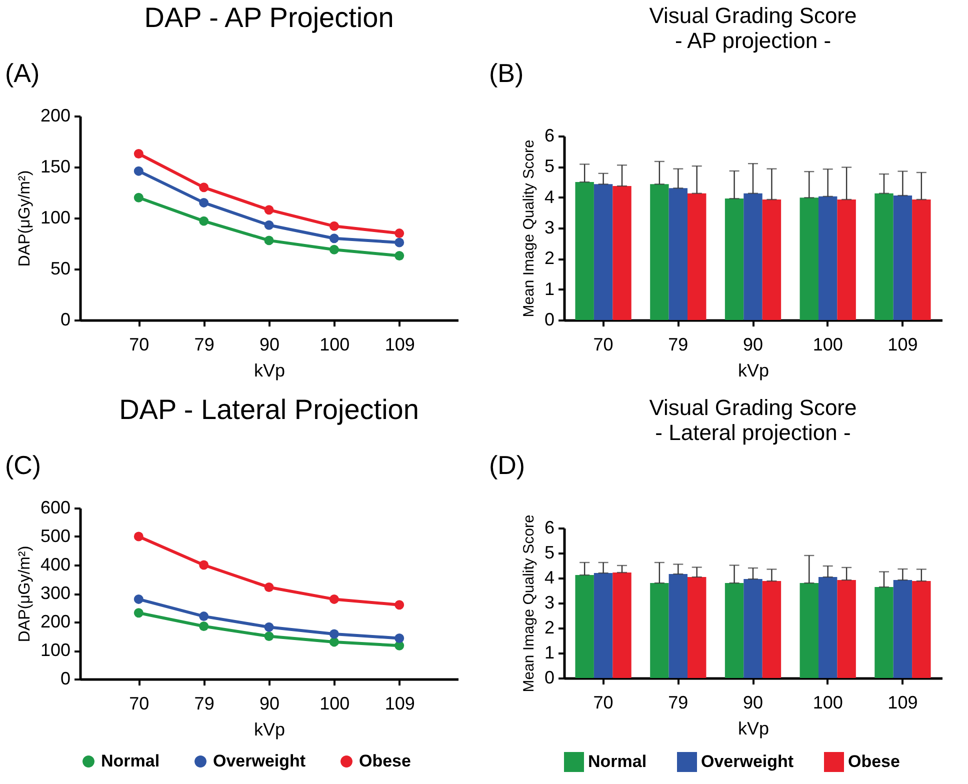  What do you see at coordinates (506, 73) in the screenshot?
I see `text: (B)` at bounding box center [506, 73].